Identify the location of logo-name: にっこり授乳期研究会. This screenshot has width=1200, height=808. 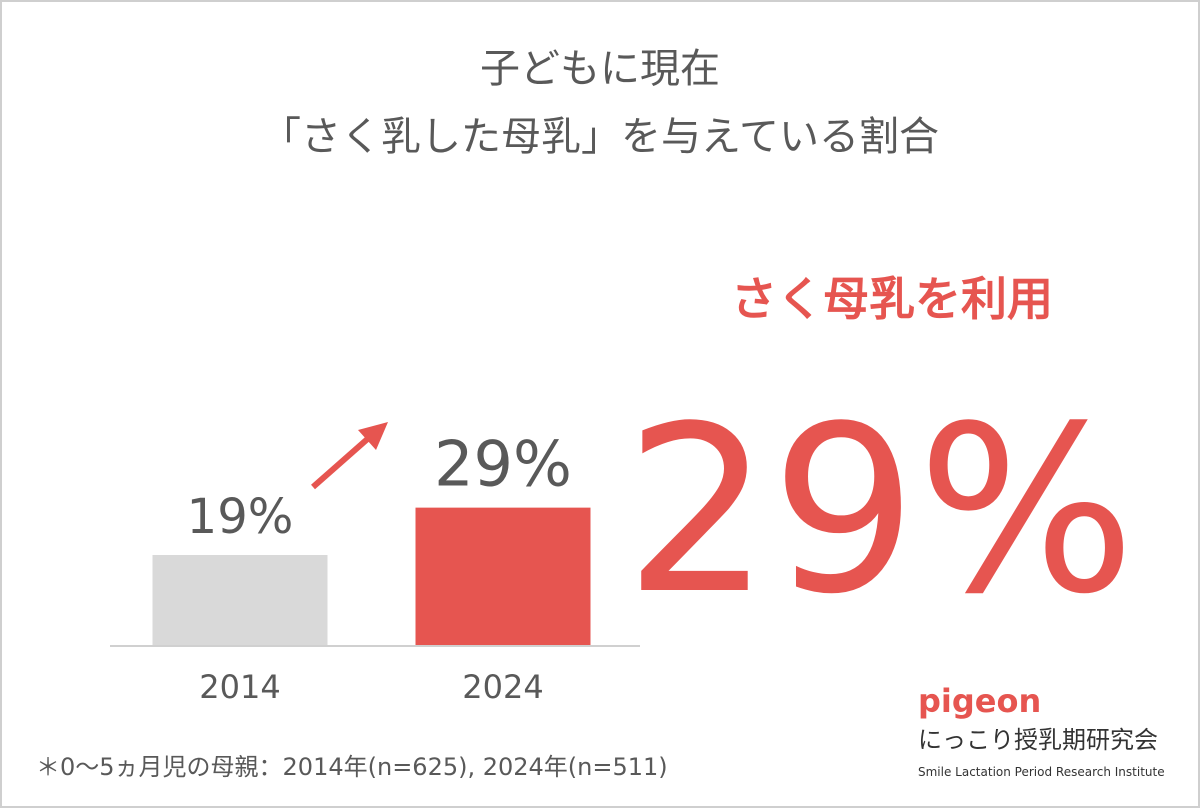
(1038, 740).